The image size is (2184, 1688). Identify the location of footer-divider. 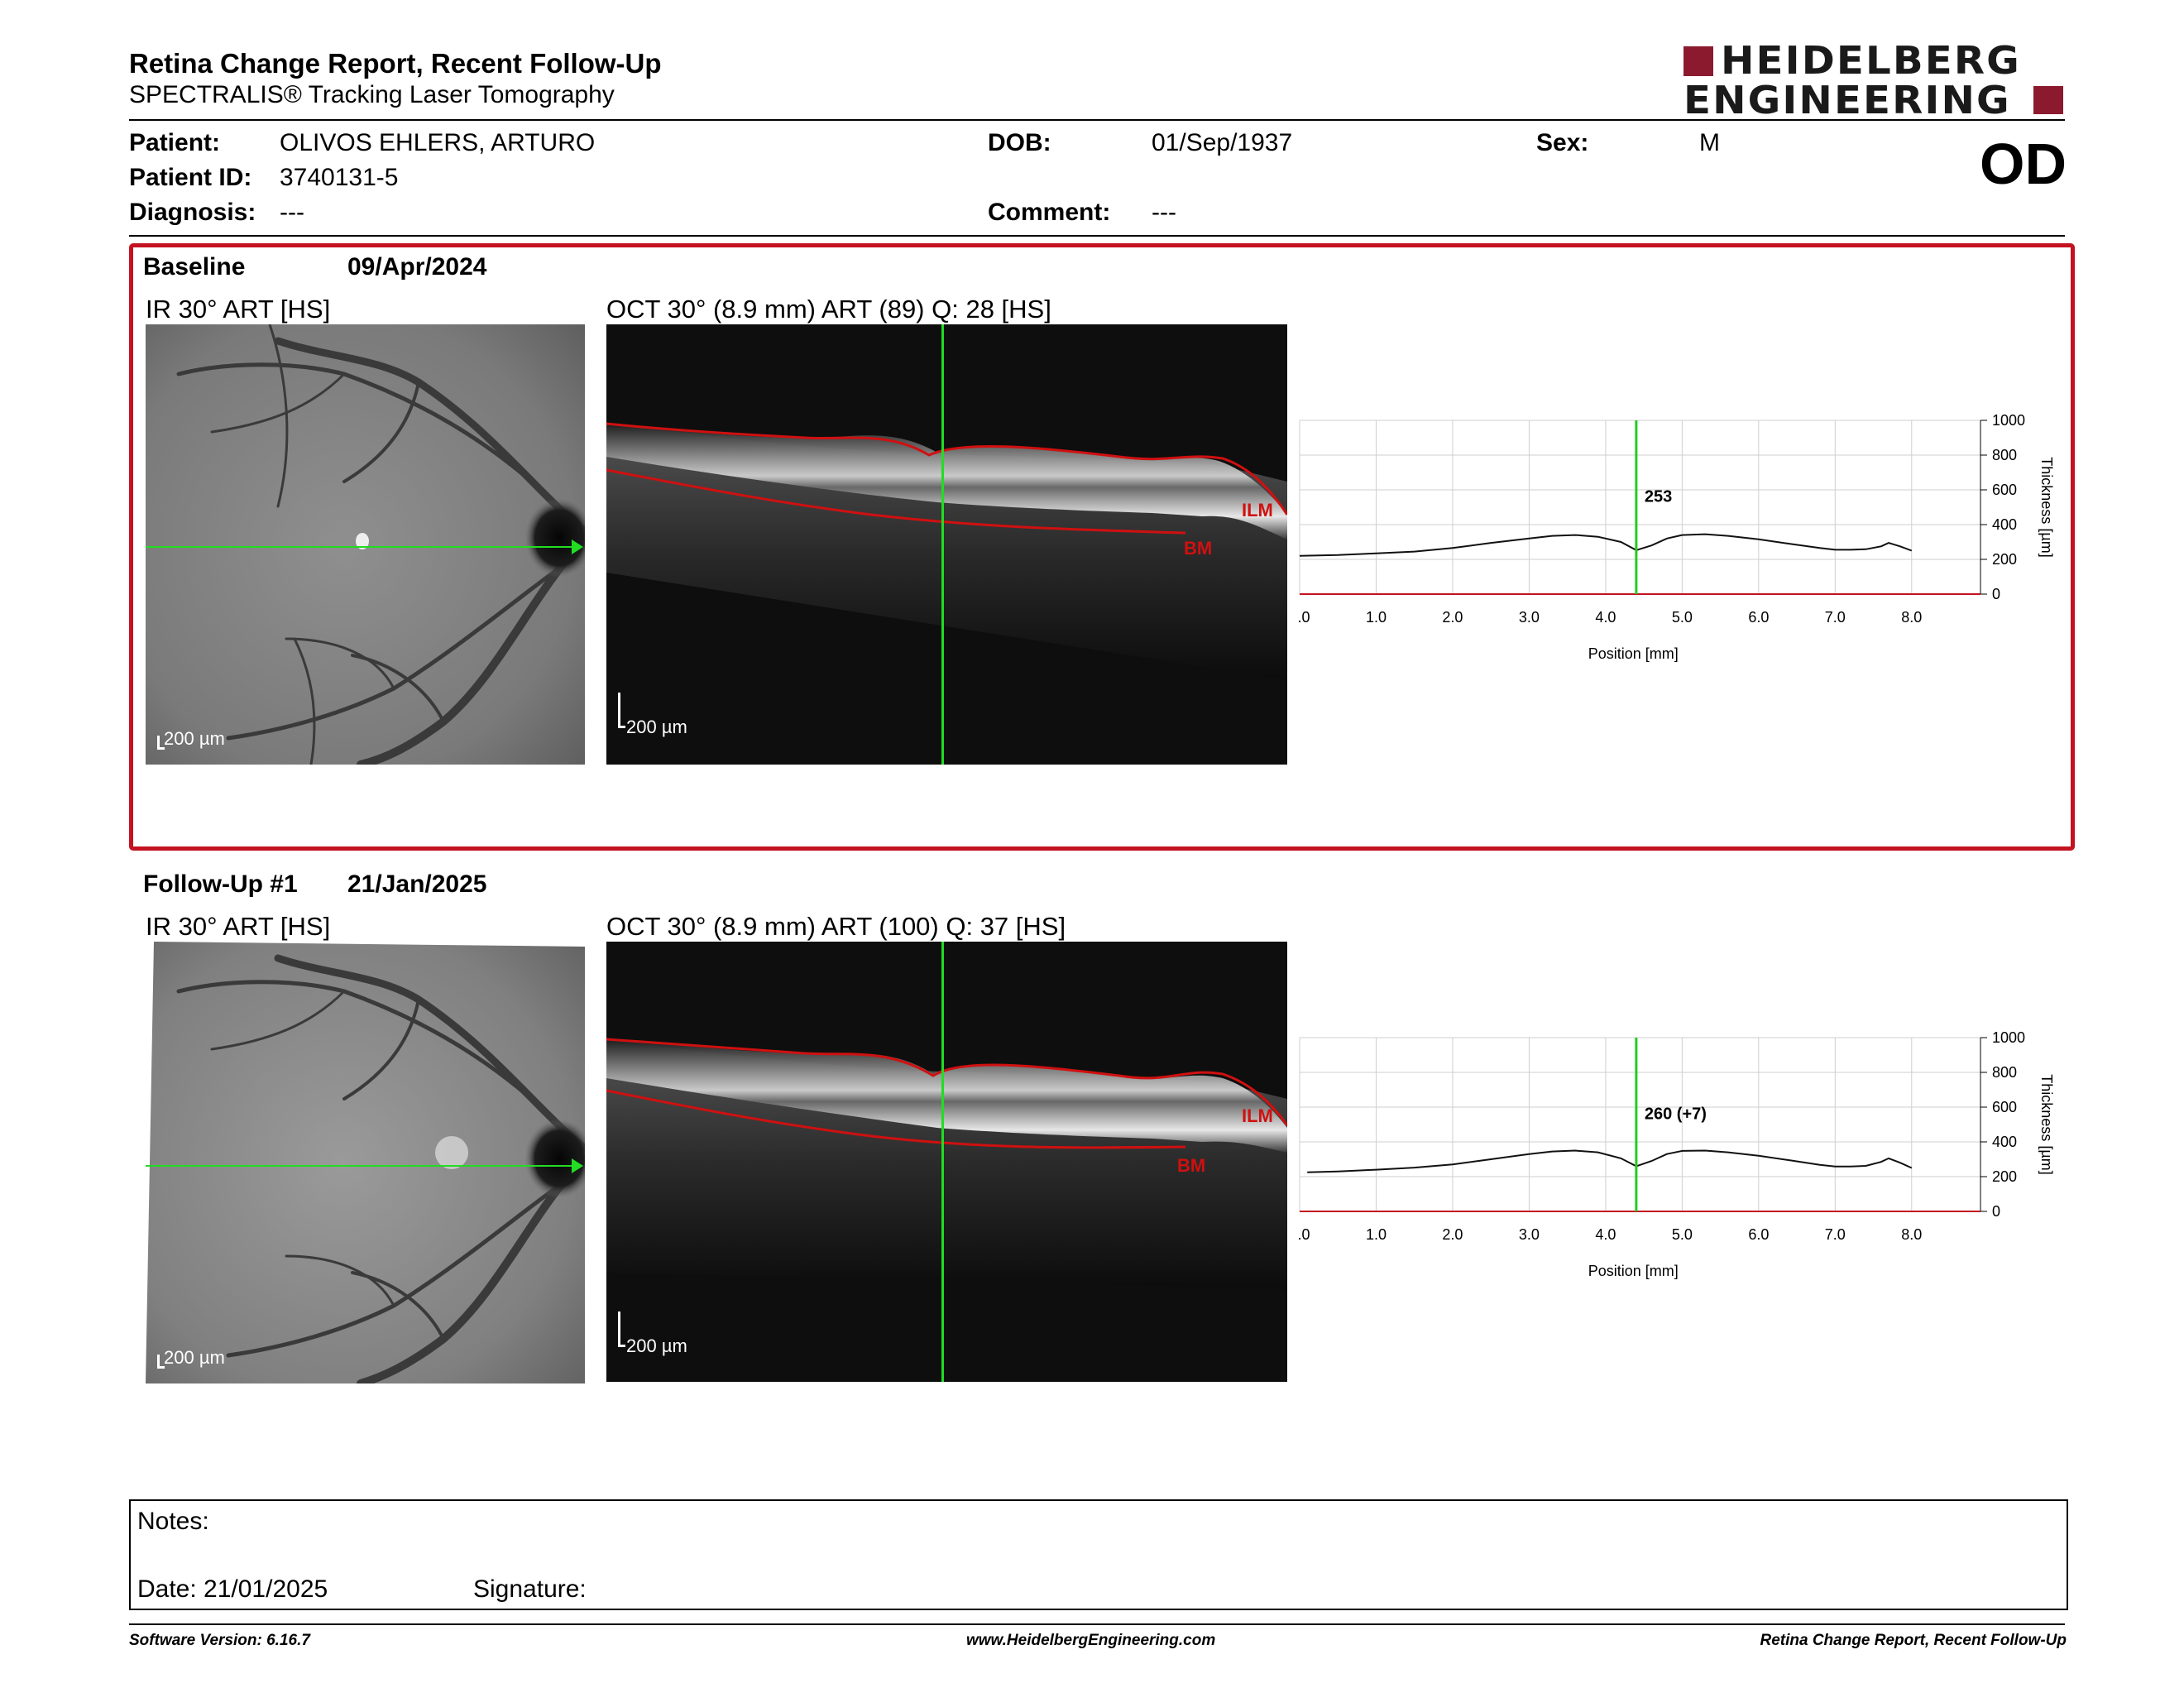
(1097, 1624).